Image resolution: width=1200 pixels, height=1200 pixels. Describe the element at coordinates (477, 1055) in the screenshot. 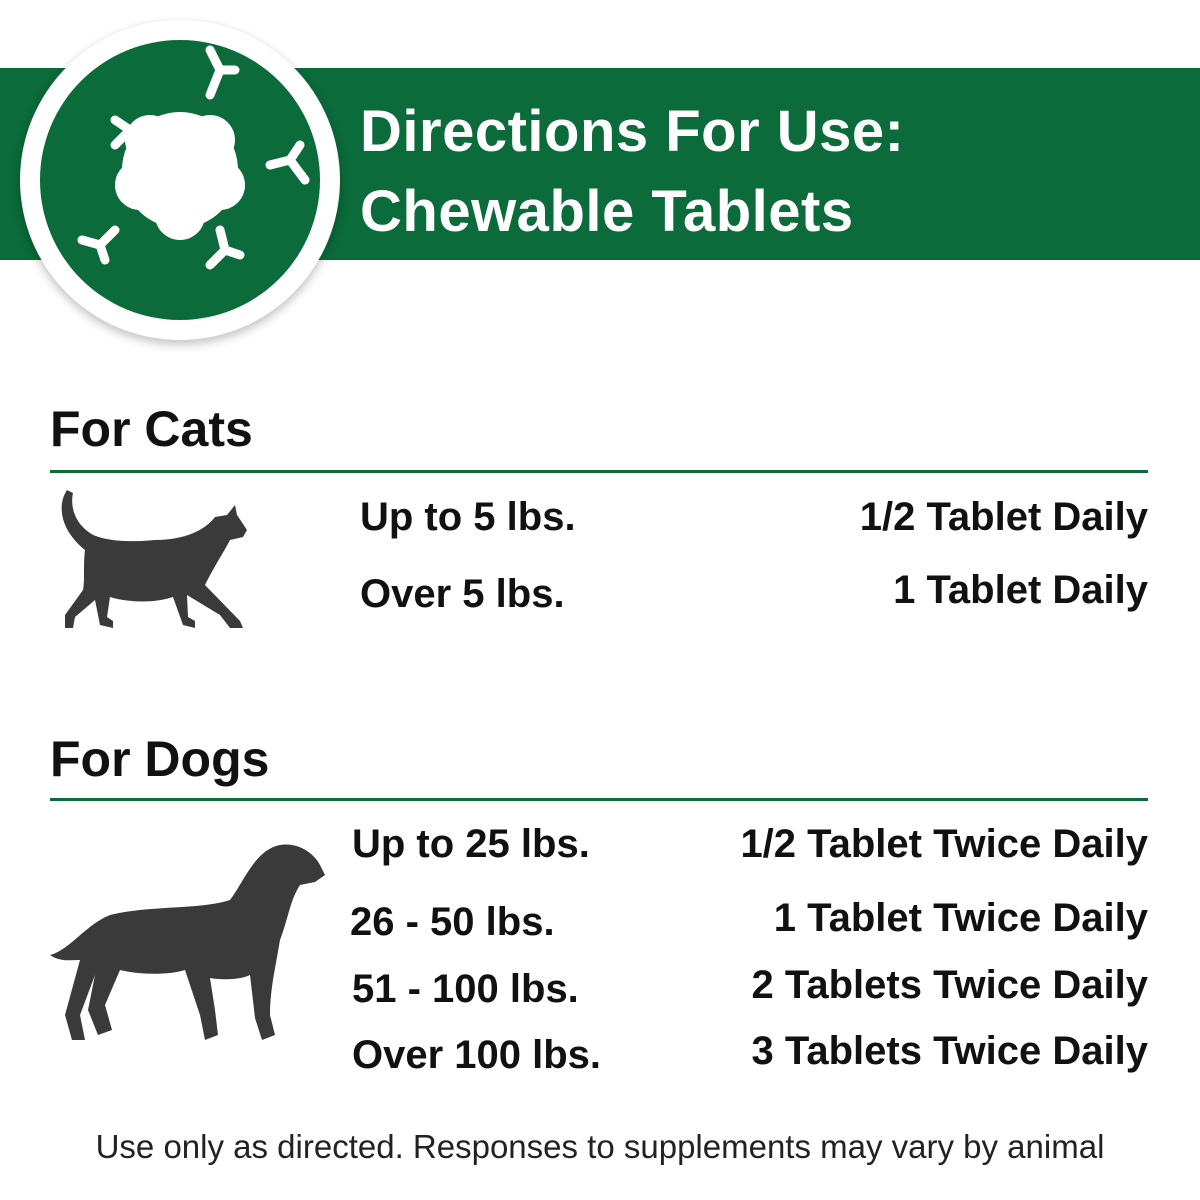

I see `dog-weight-4: Over 100 lbs.` at that location.